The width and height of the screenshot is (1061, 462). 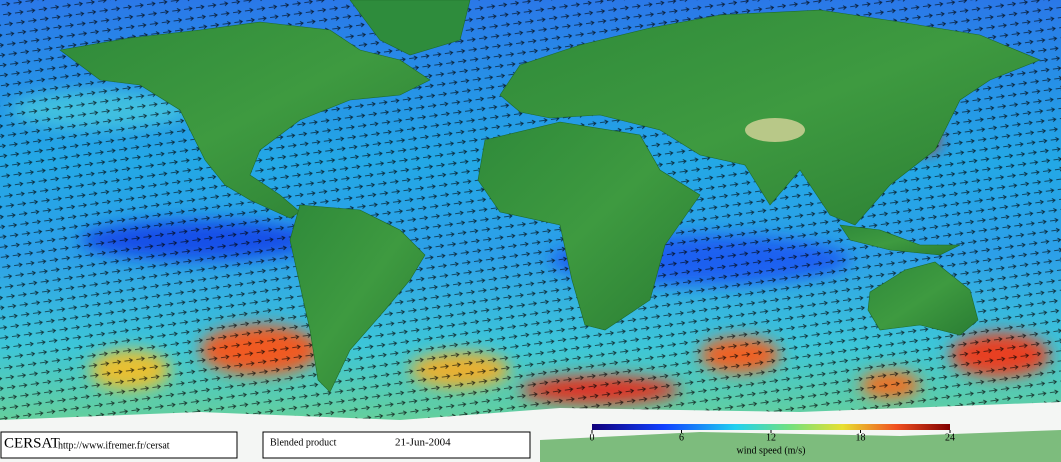 I want to click on product: Blended product, so click(x=303, y=442).